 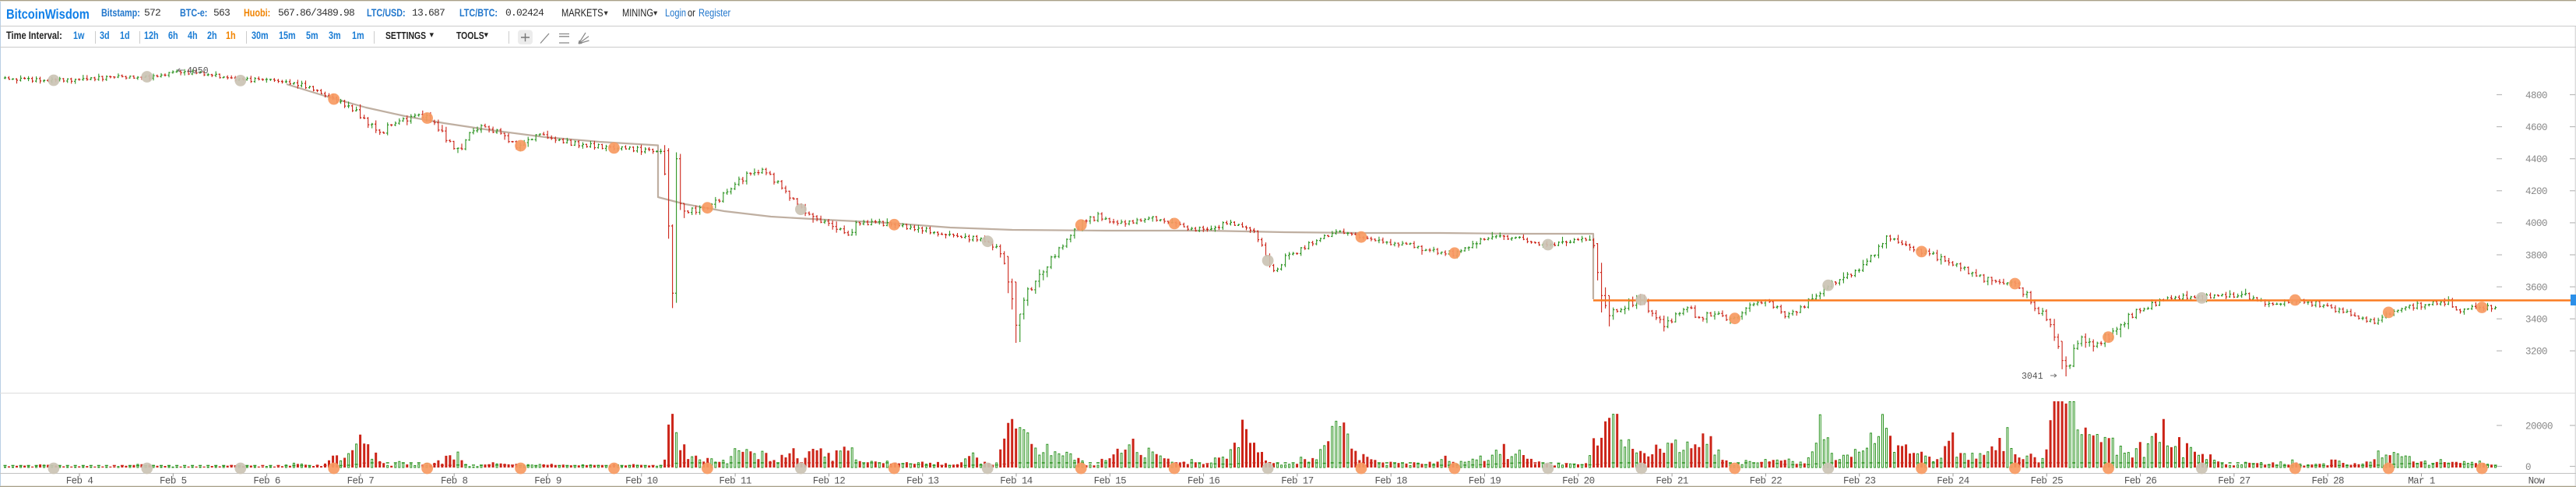 What do you see at coordinates (922, 481) in the screenshot?
I see `svg-text: Feb 13` at bounding box center [922, 481].